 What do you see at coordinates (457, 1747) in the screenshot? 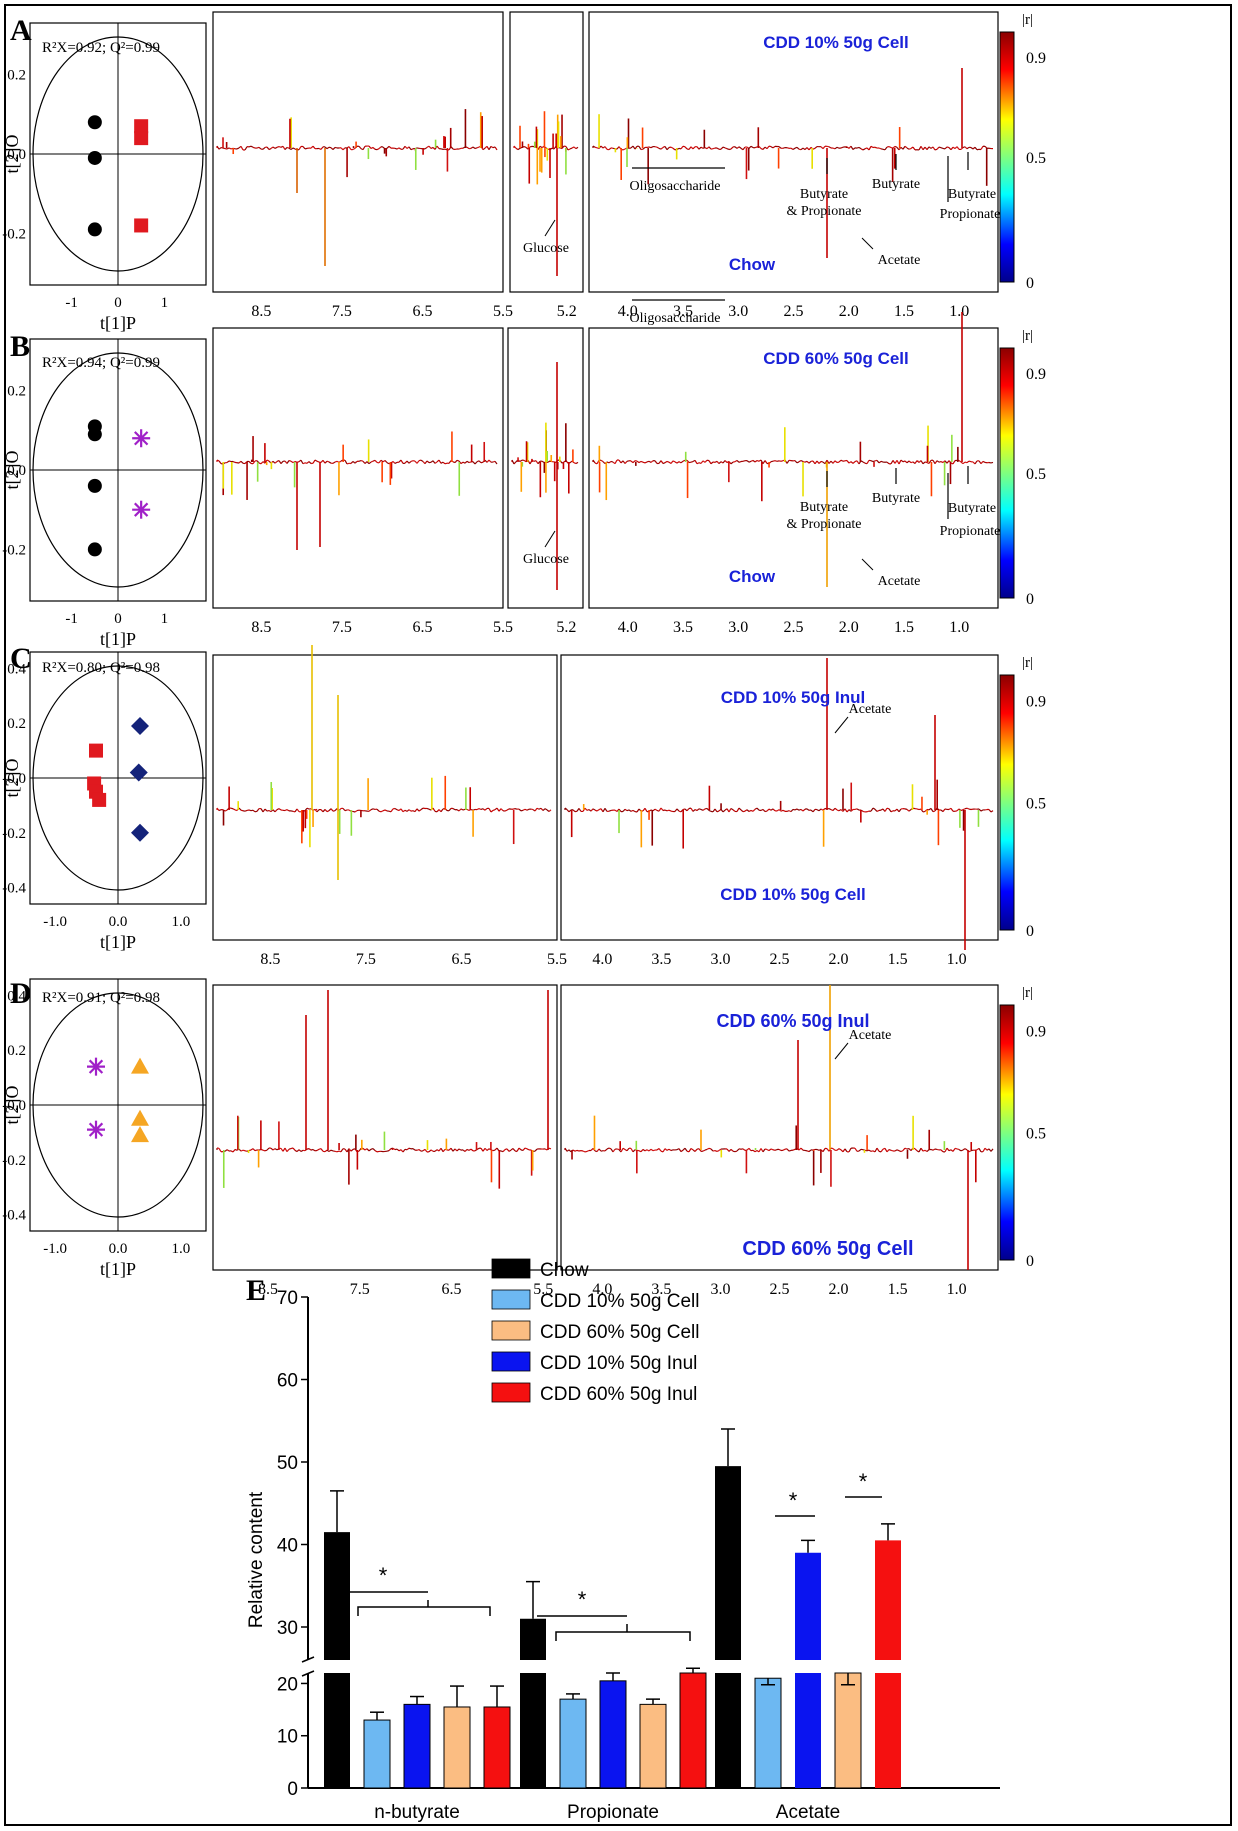
I see `bar-rect` at bounding box center [457, 1747].